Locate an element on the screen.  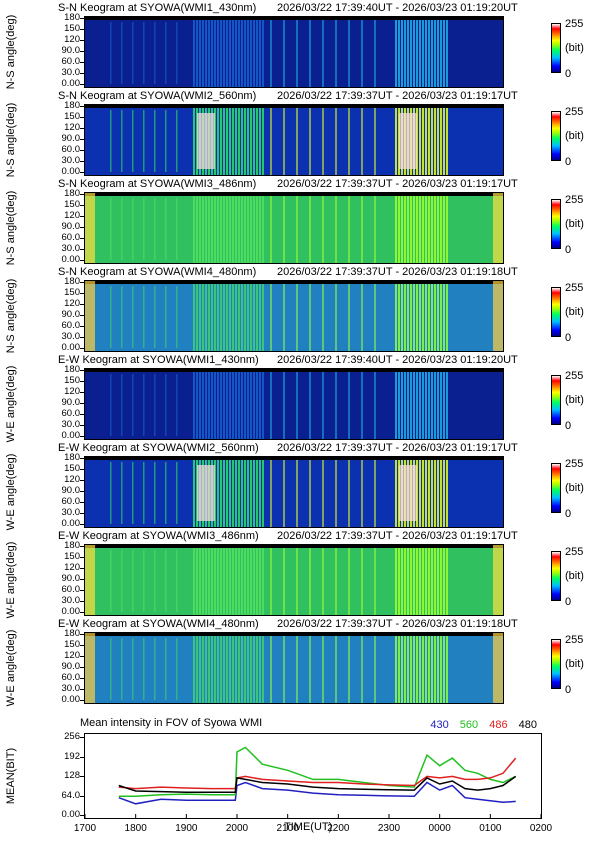
keogram-top-mask is located at coordinates (294, 370).